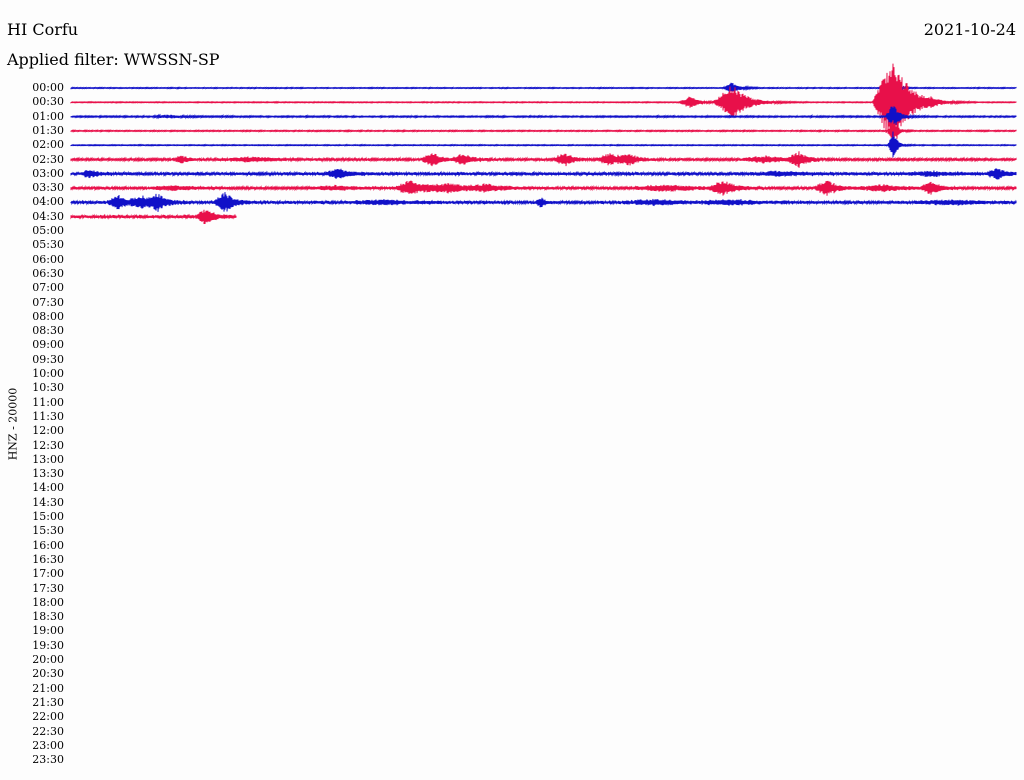 This screenshot has width=1024, height=780. I want to click on time-tick-label: 04:00, so click(48, 202).